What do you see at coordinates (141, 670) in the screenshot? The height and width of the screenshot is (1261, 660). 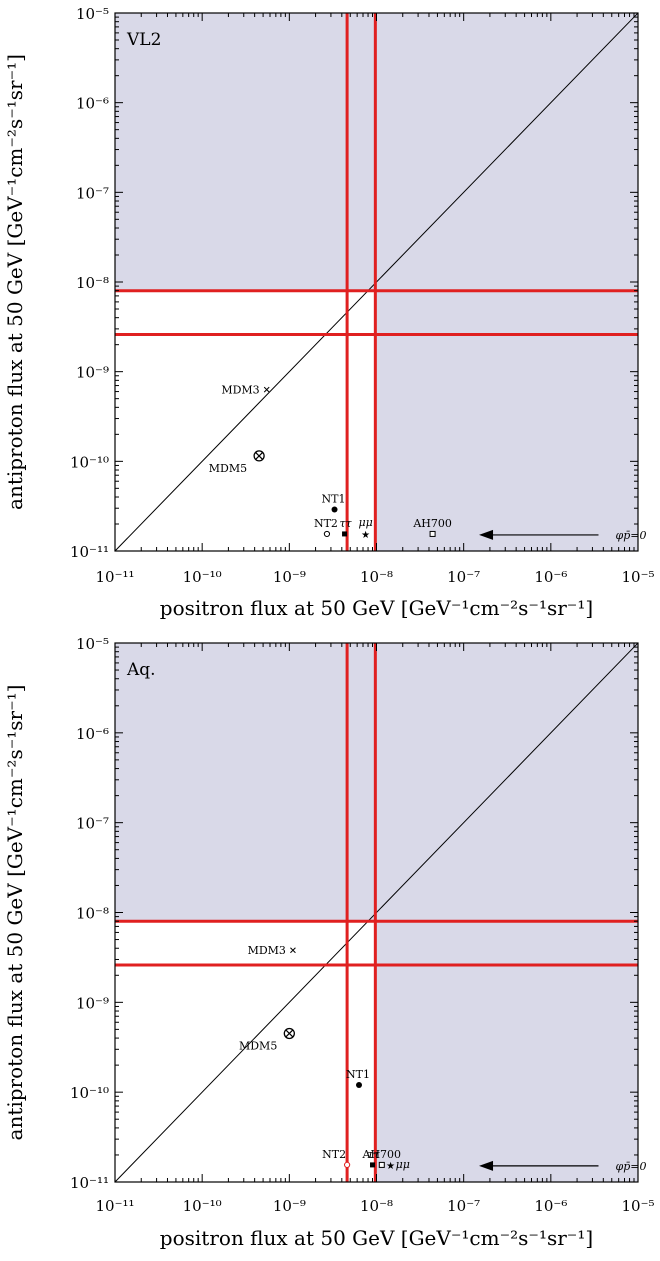 I see `panel-label: Aq.` at bounding box center [141, 670].